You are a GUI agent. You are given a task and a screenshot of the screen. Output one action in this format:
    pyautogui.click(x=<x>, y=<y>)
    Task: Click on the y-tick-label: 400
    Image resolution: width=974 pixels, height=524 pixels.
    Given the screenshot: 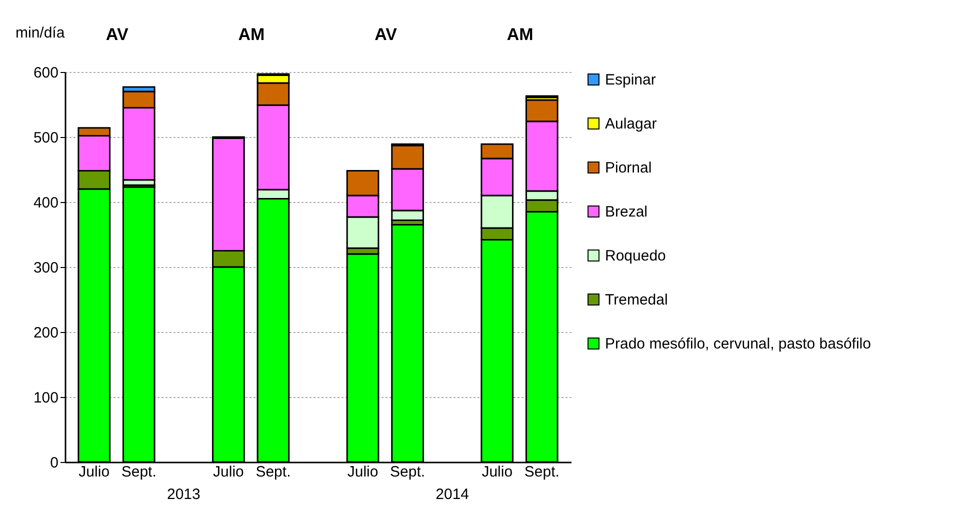 What is the action you would take?
    pyautogui.click(x=45, y=203)
    